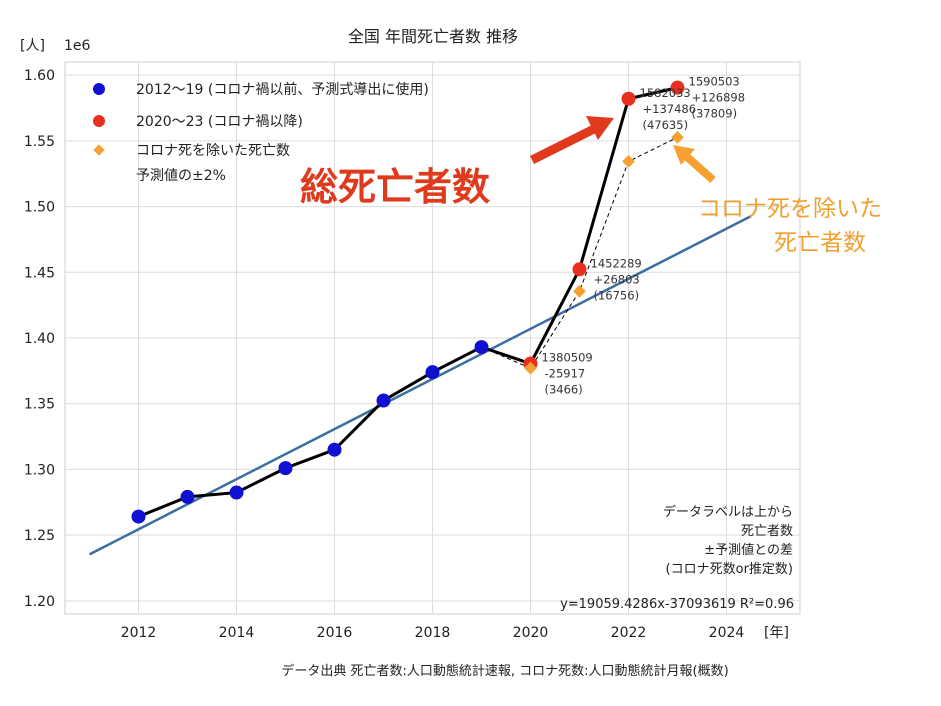  I want to click on y-scale-label: 1e6, so click(77, 46).